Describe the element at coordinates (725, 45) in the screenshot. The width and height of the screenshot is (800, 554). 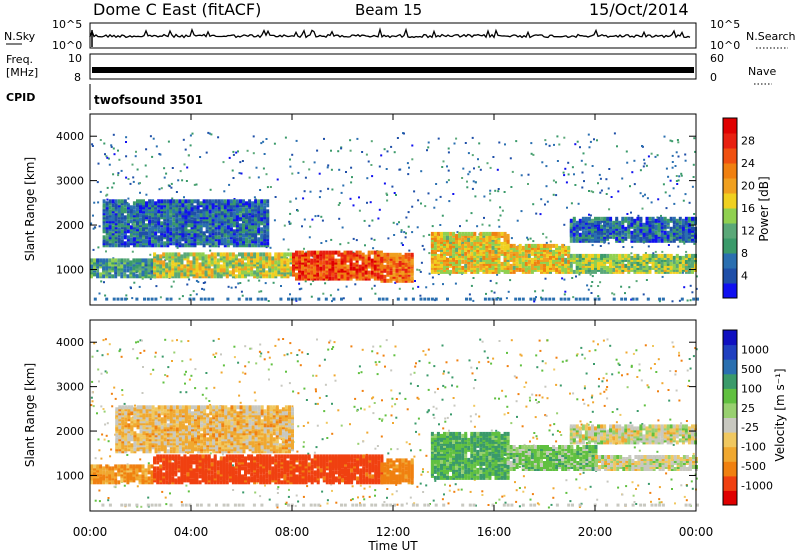
I see `nsearch-tick-bottom: 10^0` at that location.